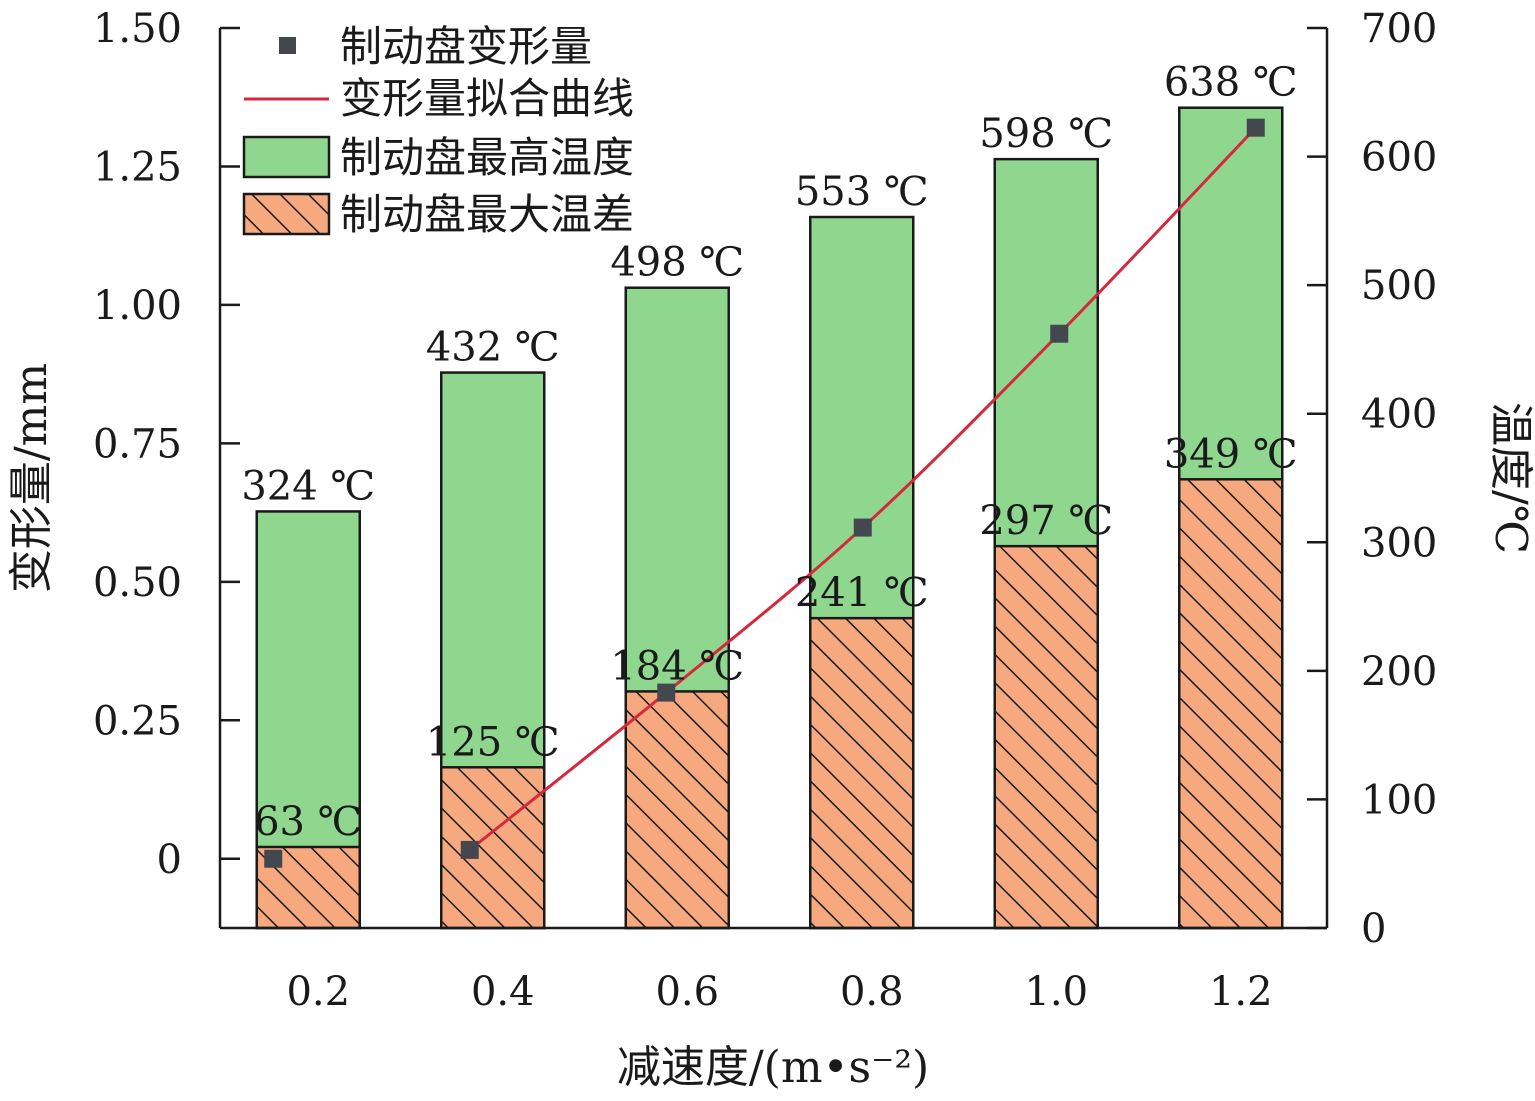 This screenshot has width=1535, height=1101. Describe the element at coordinates (466, 46) in the screenshot. I see `legend-label-deformation: 制动盘变形量` at that location.